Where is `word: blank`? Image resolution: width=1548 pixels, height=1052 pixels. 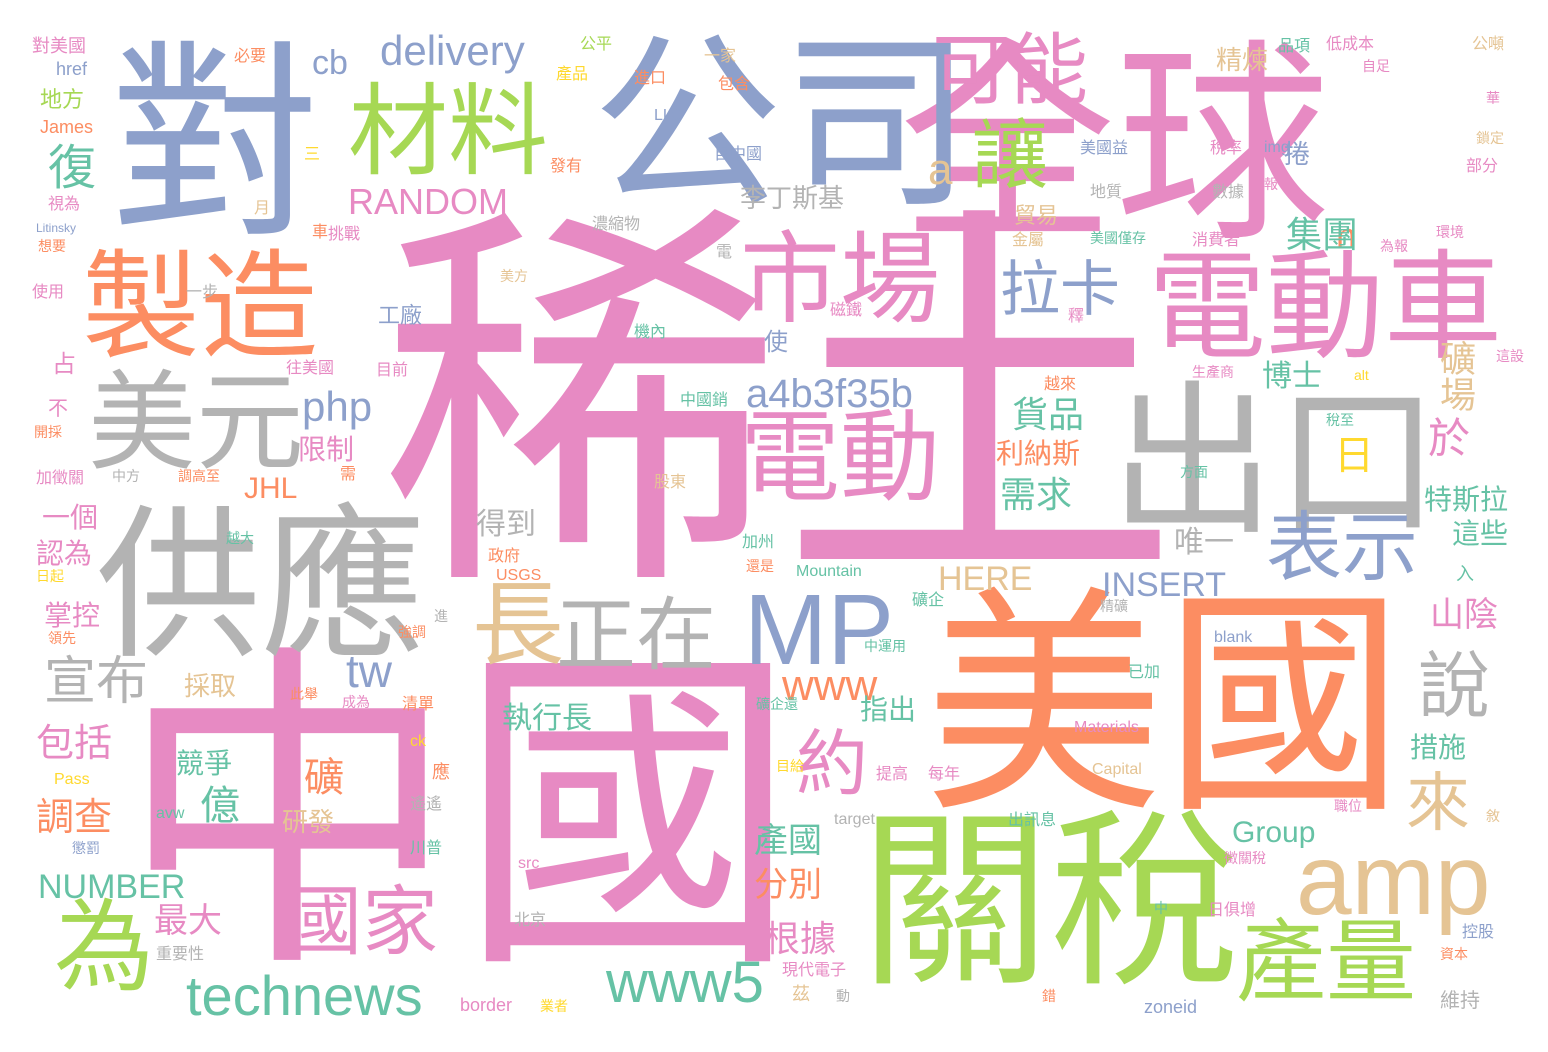
word: blank is located at coordinates (1233, 637).